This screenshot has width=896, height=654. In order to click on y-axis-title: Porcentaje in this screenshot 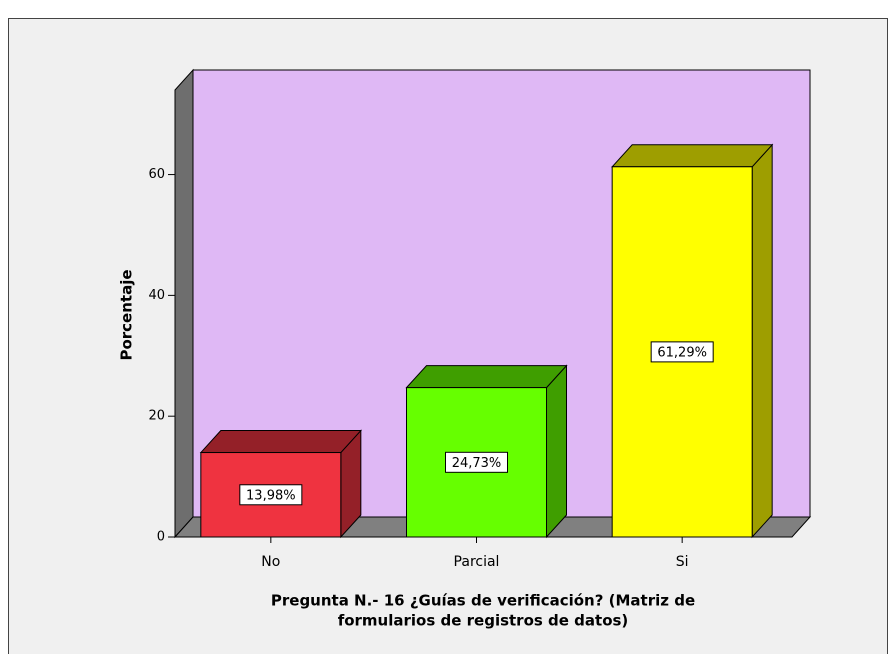, I will do `click(127, 314)`.